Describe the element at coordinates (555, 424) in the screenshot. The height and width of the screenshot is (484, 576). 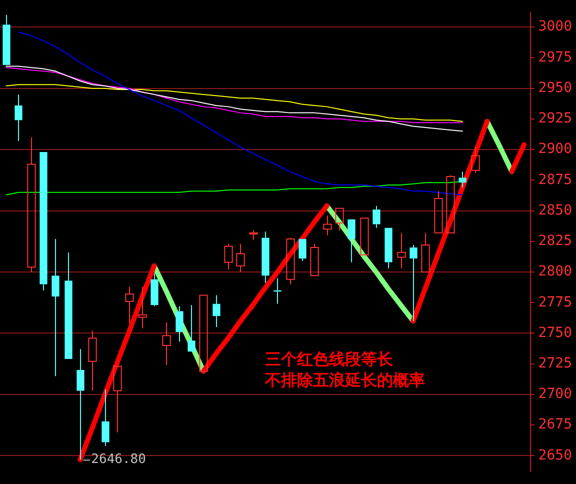
I see `y-tick-label: 2675` at that location.